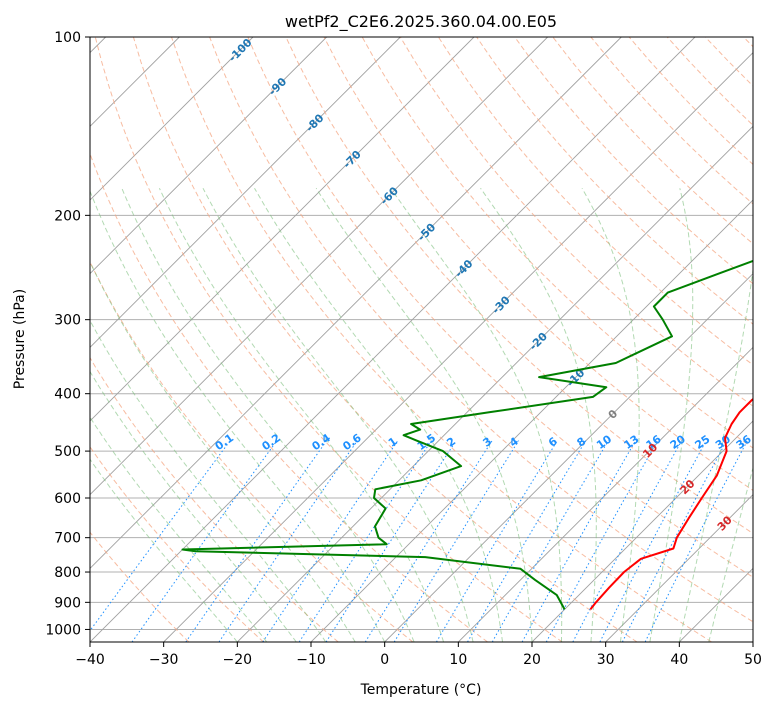 The height and width of the screenshot is (708, 775). I want to click on y-tick-label: 900, so click(67, 603).